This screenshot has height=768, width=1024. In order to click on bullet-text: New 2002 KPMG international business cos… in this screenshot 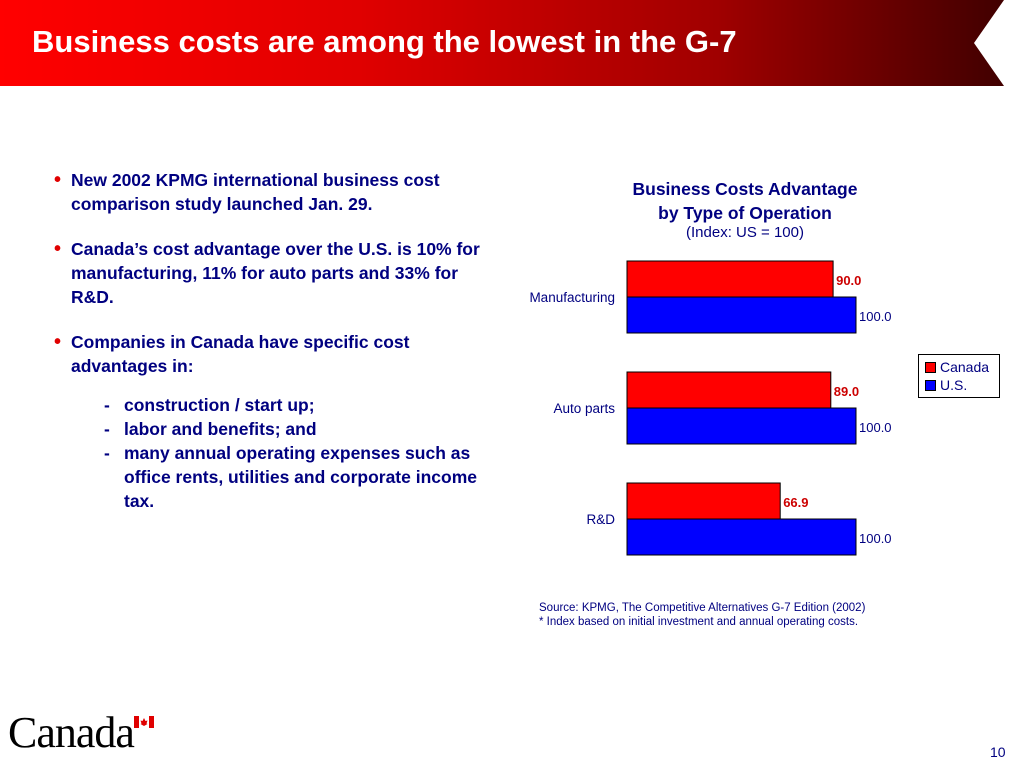, I will do `click(255, 192)`.